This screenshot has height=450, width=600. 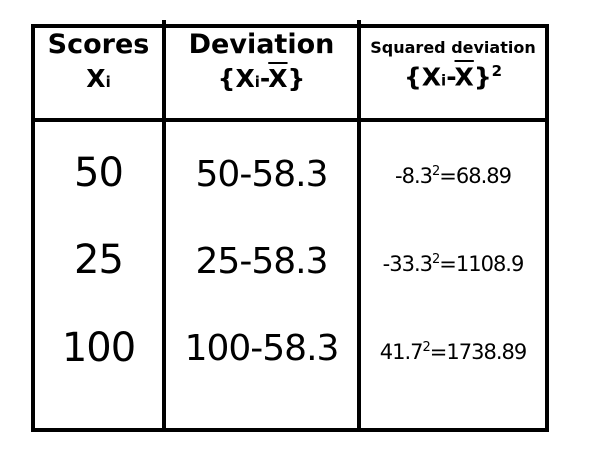 What do you see at coordinates (98, 44) in the screenshot?
I see `header-scores-title: Scores` at bounding box center [98, 44].